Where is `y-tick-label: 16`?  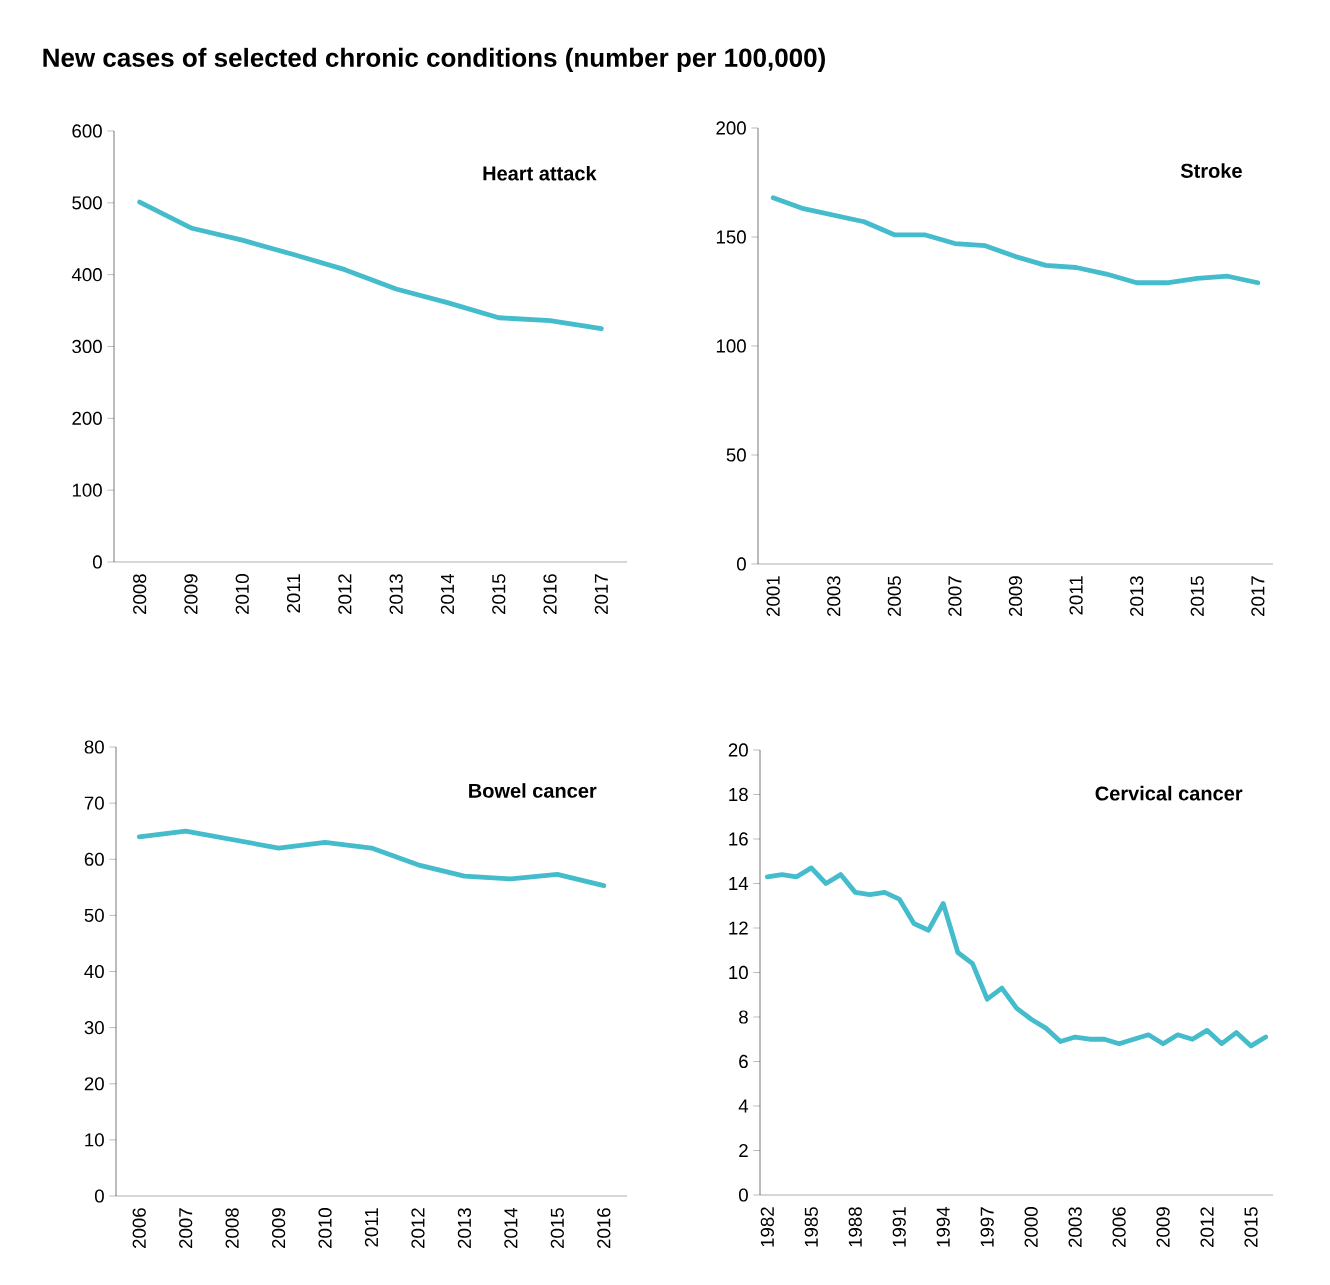 y-tick-label: 16 is located at coordinates (738, 839).